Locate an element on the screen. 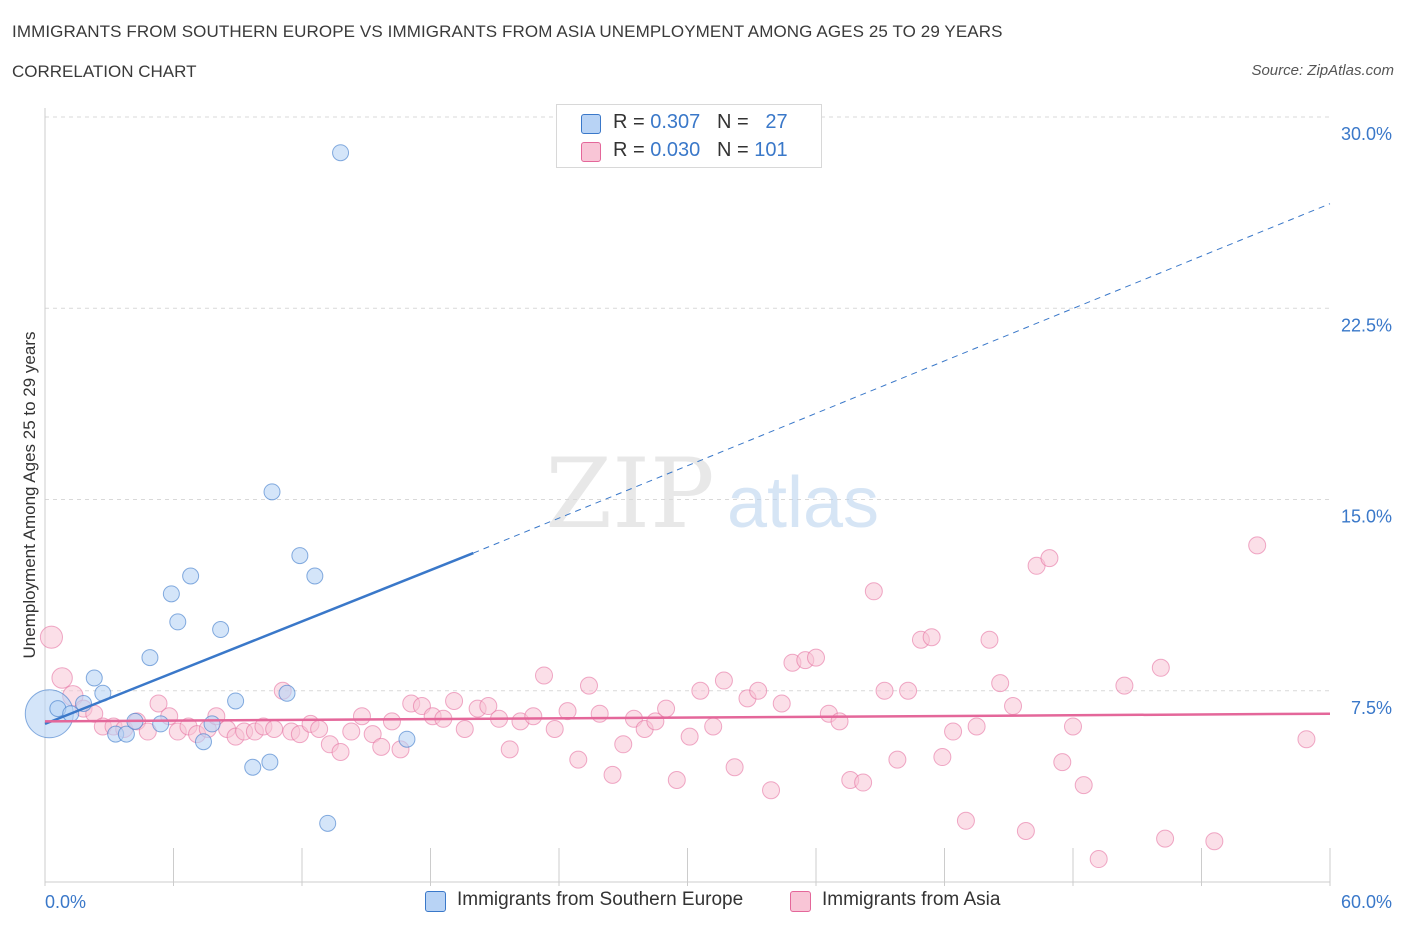 Image resolution: width=1406 pixels, height=930 pixels. y-tick-label: 7.5% is located at coordinates (1371, 708).